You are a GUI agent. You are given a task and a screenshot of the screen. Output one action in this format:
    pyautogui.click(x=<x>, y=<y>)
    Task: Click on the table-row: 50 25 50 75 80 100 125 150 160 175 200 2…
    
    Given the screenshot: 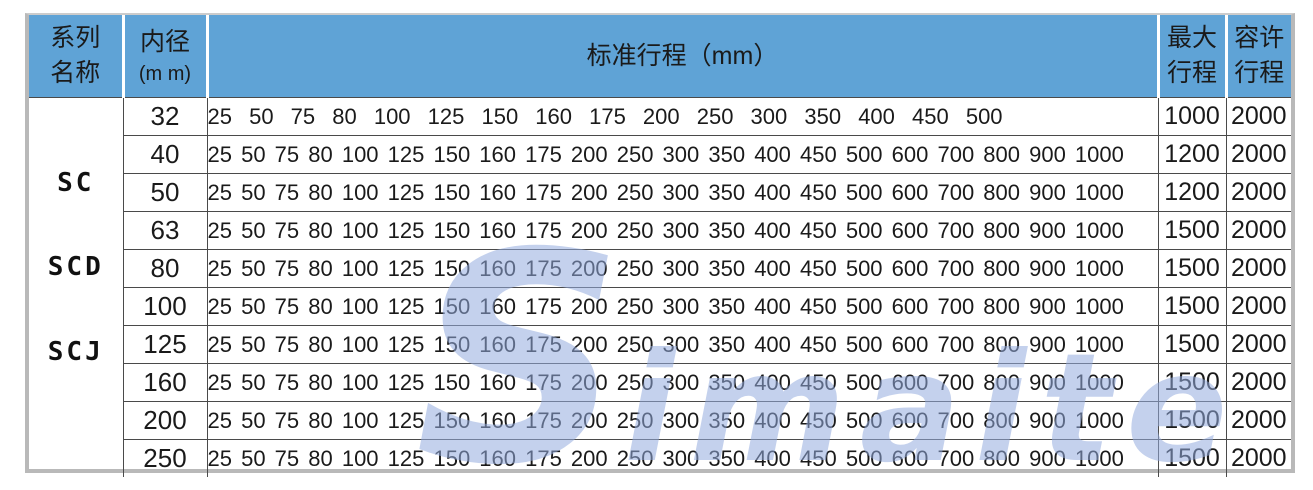 What is the action you would take?
    pyautogui.click(x=660, y=192)
    